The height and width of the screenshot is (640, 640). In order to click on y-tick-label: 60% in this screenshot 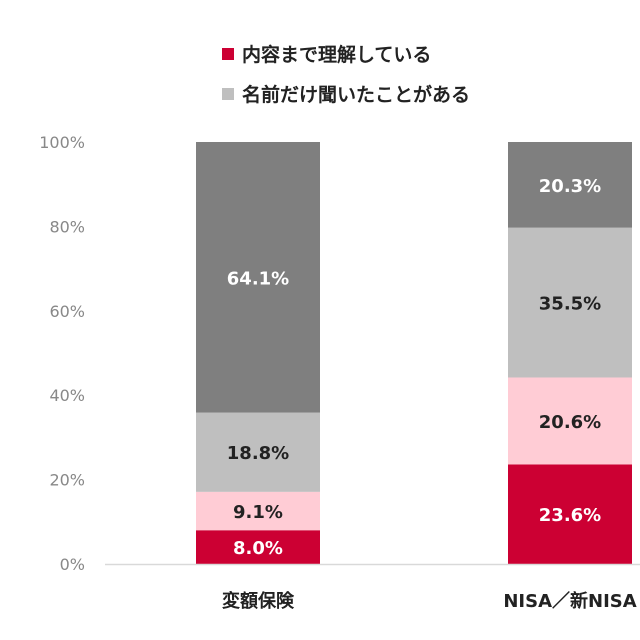, I will do `click(67, 311)`.